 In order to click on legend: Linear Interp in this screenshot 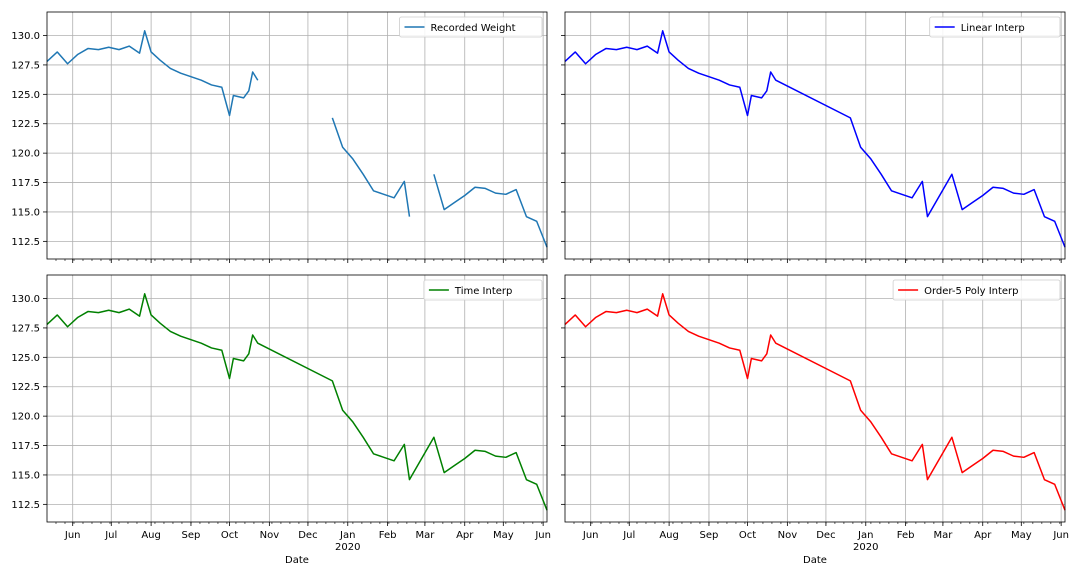, I will do `click(995, 27)`.